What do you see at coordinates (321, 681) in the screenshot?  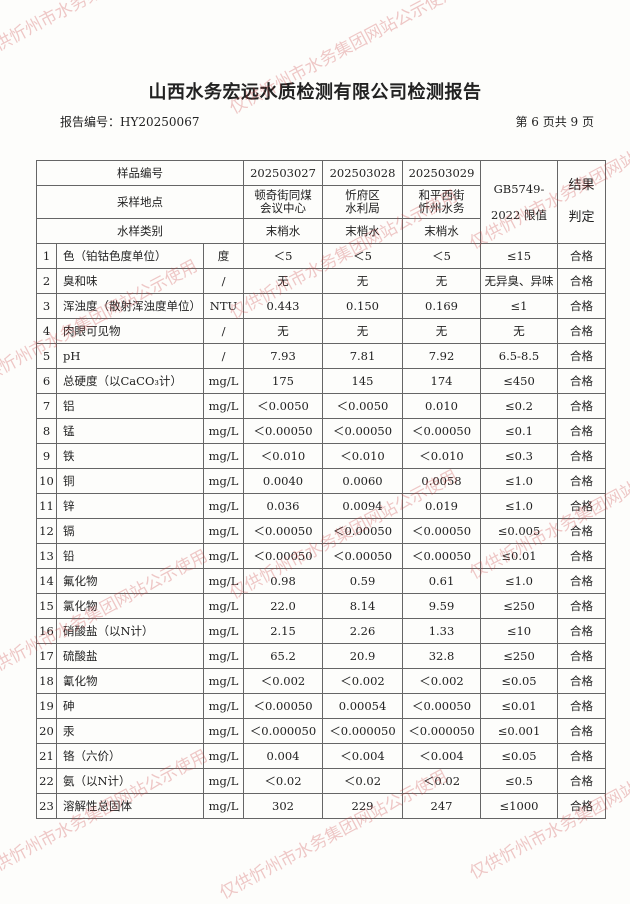 I see `table-row: 18 氰化物 mg/L ＜0.002 ＜0.002 ＜0.002 ≤0.05 合格` at bounding box center [321, 681].